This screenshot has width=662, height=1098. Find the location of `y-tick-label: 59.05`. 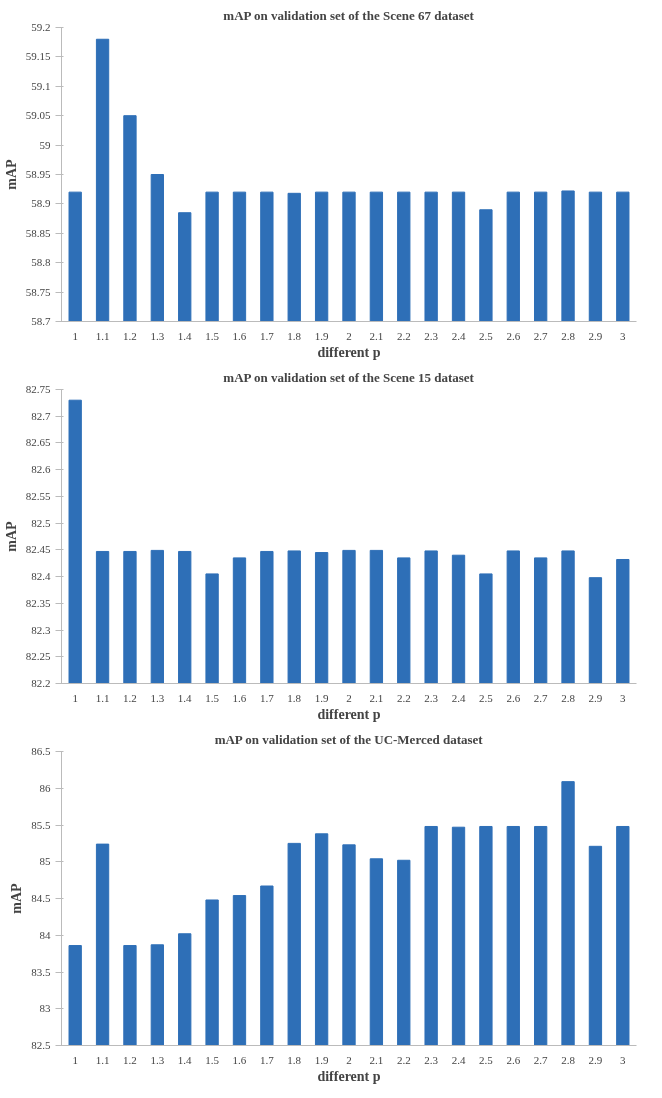

y-tick-label: 59.05 is located at coordinates (38, 115).